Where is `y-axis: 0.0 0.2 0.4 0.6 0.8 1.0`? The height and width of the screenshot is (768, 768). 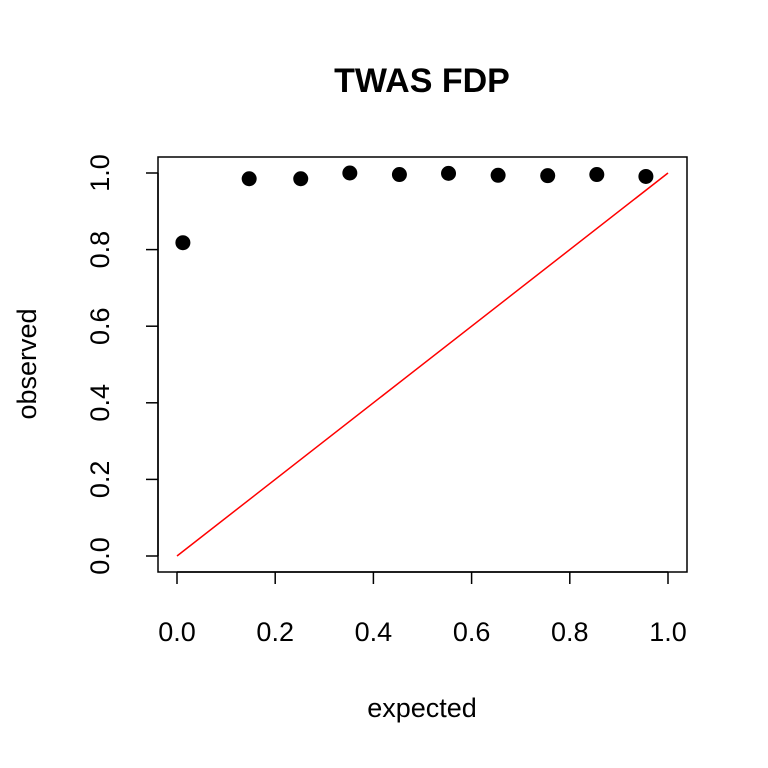 y-axis: 0.0 0.2 0.4 0.6 0.8 1.0 is located at coordinates (122, 364).